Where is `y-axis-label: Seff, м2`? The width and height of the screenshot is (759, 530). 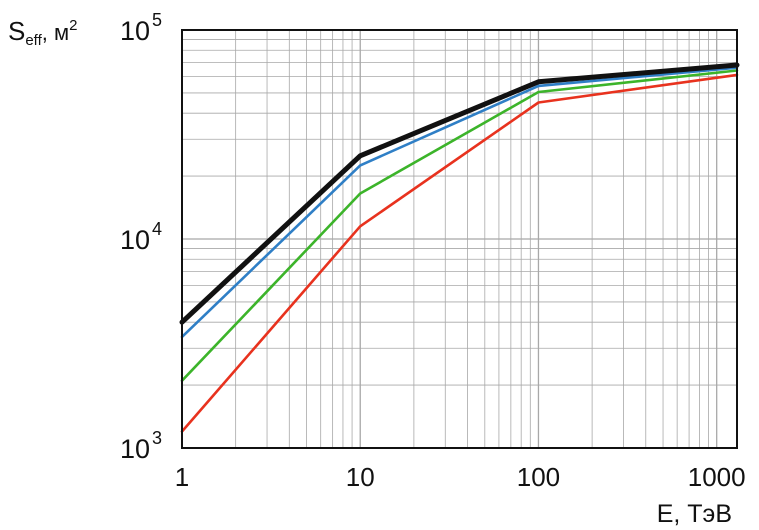 y-axis-label: Seff, м2 is located at coordinates (42, 32).